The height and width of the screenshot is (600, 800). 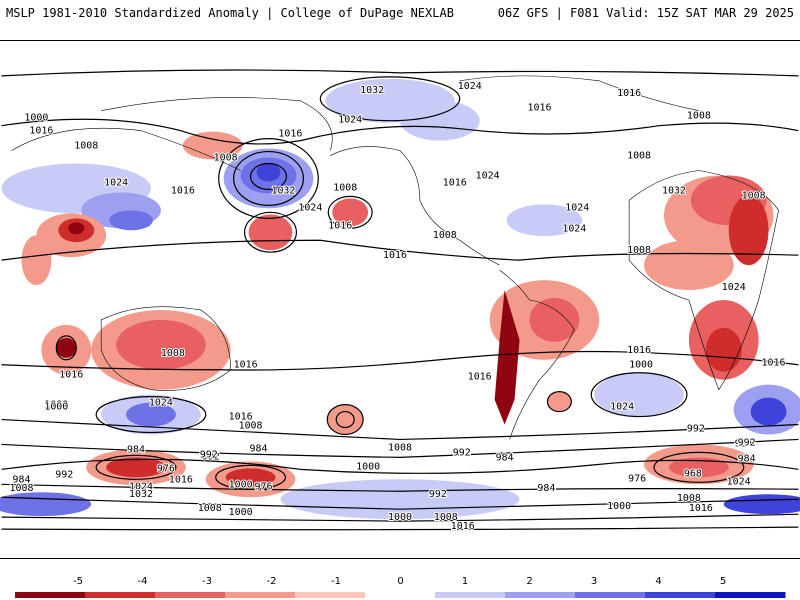 What do you see at coordinates (78, 581) in the screenshot?
I see `colorbar-tick-label: -5` at bounding box center [78, 581].